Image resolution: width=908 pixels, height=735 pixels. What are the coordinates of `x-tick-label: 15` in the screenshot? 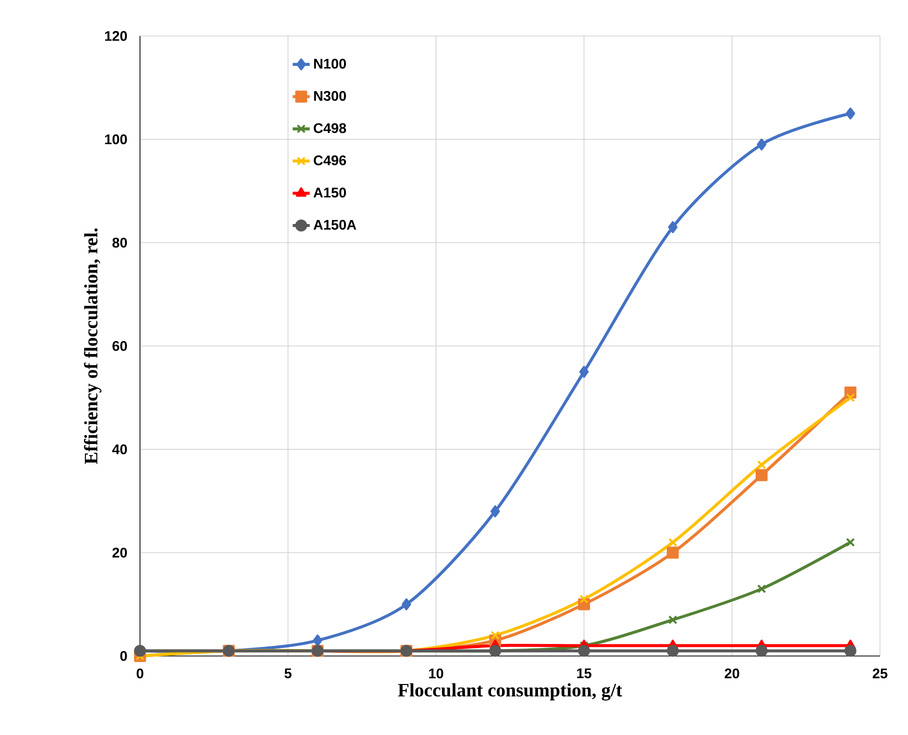 It's located at (584, 673).